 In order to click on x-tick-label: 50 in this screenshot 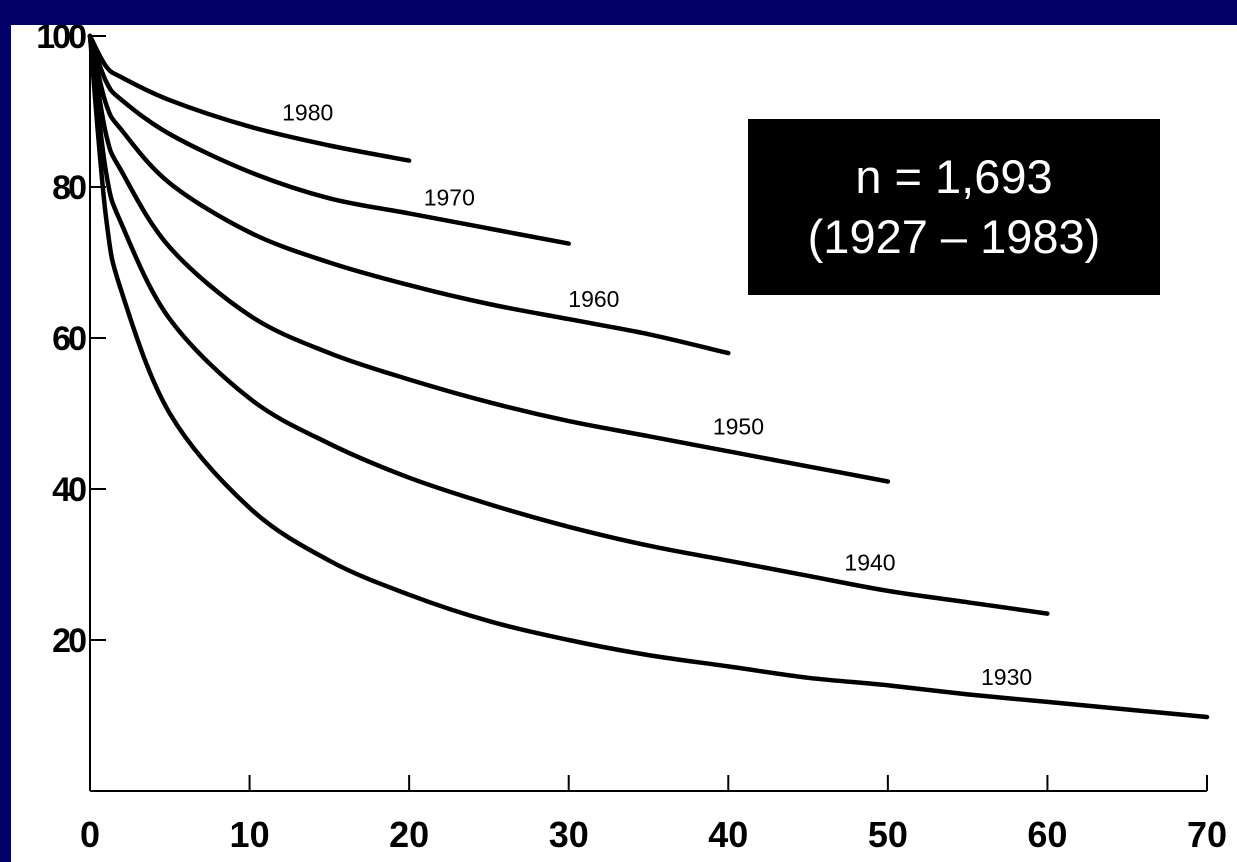, I will do `click(888, 834)`.